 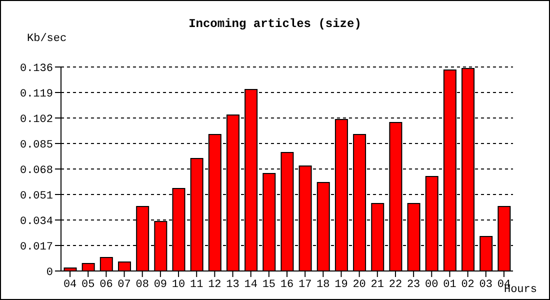 What do you see at coordinates (36, 145) in the screenshot?
I see `y-tick-label: 0.085` at bounding box center [36, 145].